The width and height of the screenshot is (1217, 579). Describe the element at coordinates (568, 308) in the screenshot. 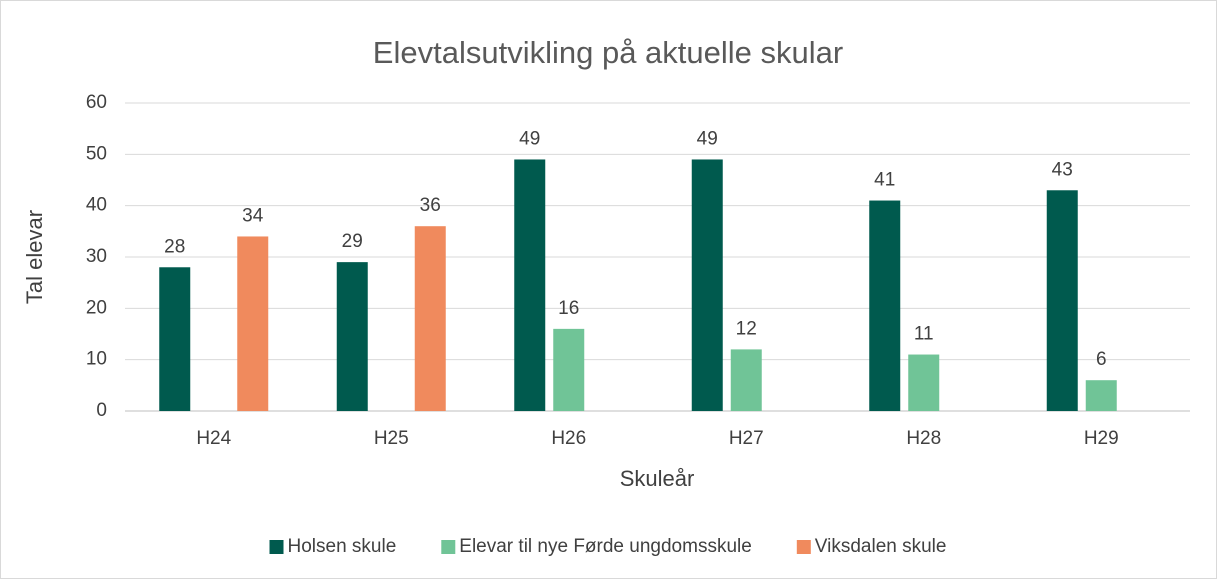

I see `data-label: 16` at that location.